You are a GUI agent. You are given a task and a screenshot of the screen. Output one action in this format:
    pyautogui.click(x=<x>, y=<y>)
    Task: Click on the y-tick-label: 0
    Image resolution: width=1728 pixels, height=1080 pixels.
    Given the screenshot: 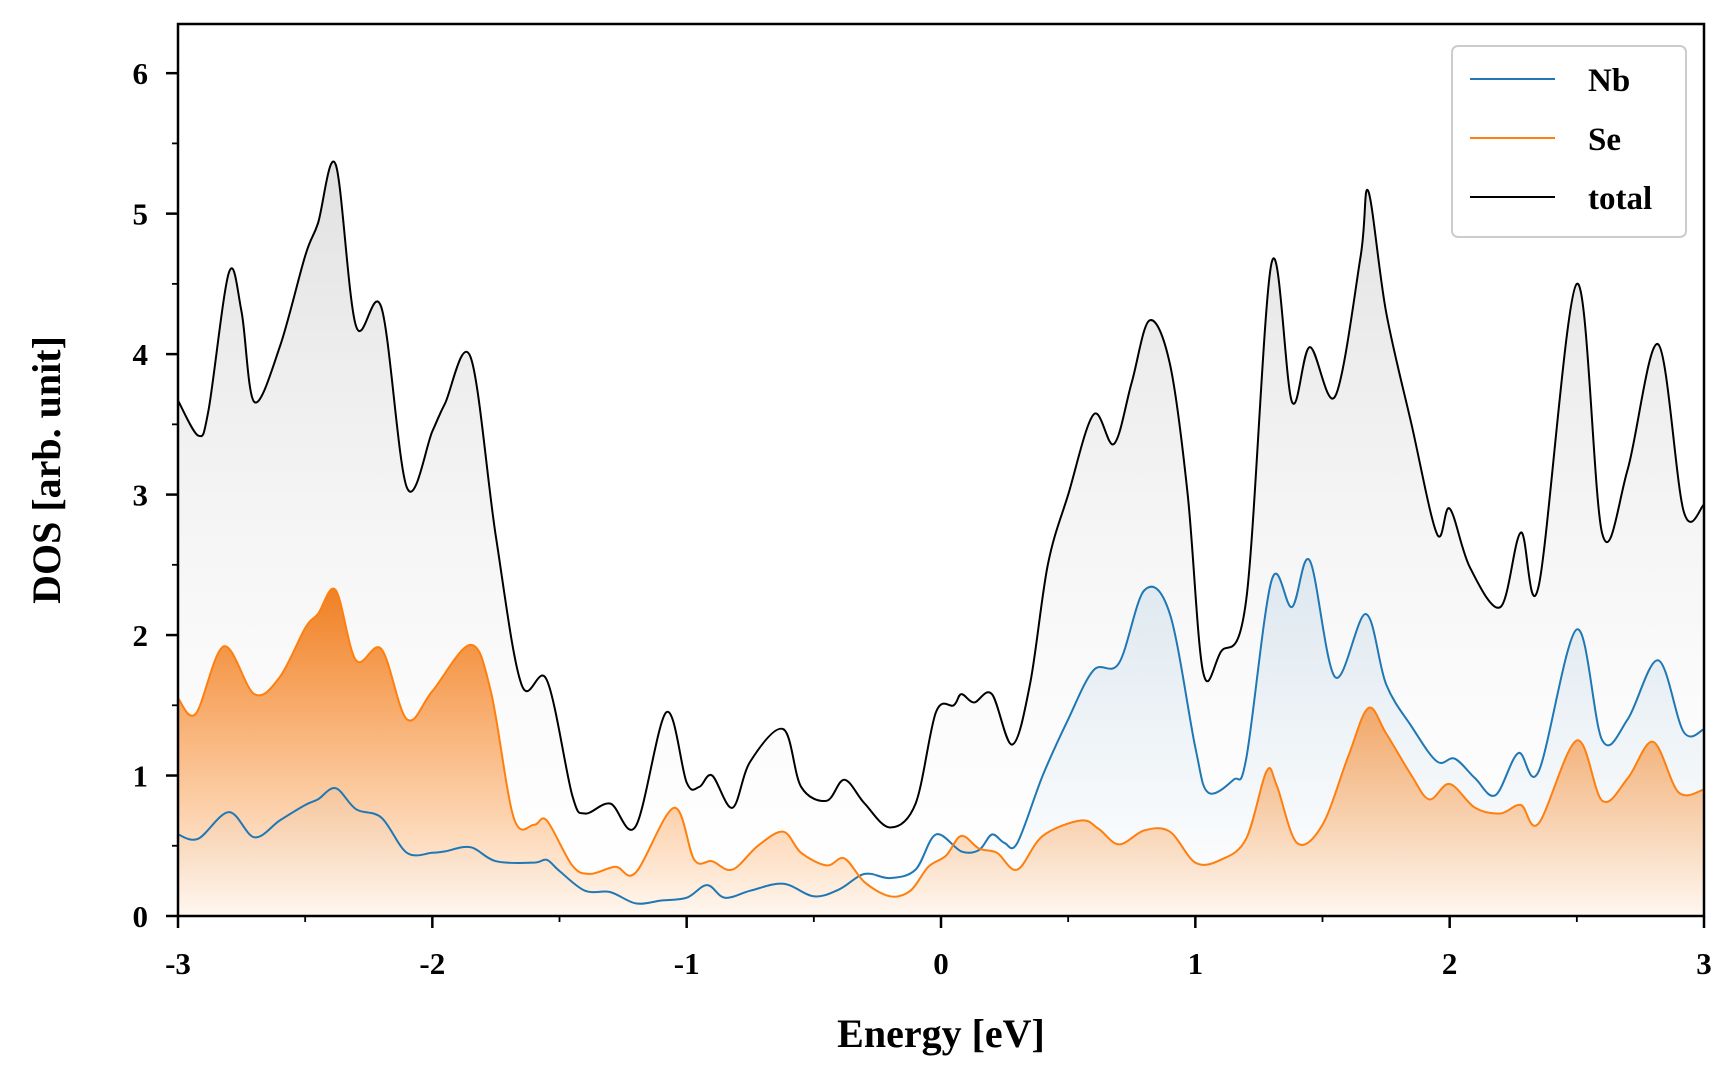 What is the action you would take?
    pyautogui.click(x=141, y=916)
    